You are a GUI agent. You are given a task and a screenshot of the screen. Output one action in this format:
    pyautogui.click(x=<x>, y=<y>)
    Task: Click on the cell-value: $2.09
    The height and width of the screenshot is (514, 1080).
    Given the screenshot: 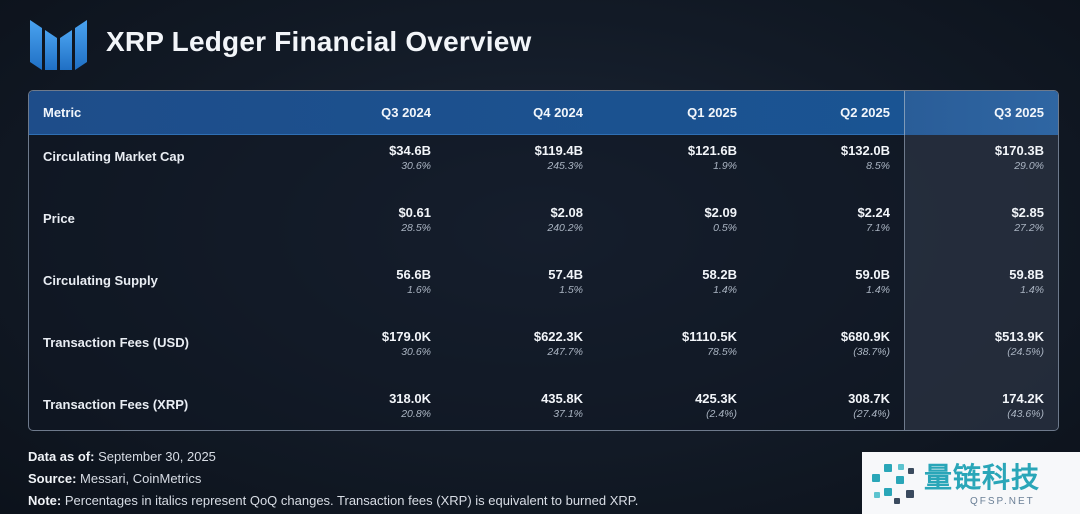 What is the action you would take?
    pyautogui.click(x=720, y=212)
    